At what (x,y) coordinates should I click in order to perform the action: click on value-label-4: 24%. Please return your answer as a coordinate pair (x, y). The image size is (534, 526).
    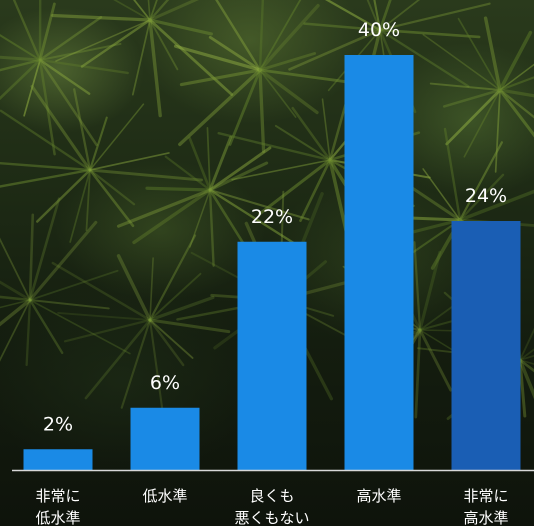
    Looking at the image, I should click on (486, 196).